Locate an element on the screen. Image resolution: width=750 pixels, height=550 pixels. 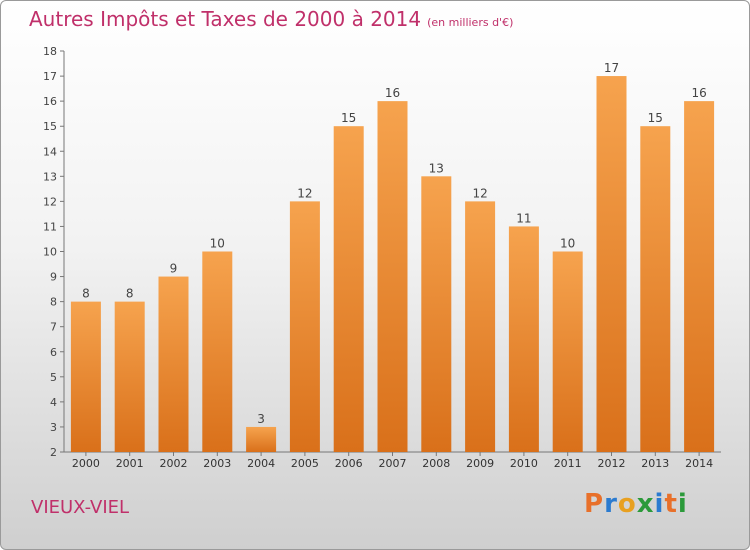
x-tick-label: 2006 is located at coordinates (349, 463).